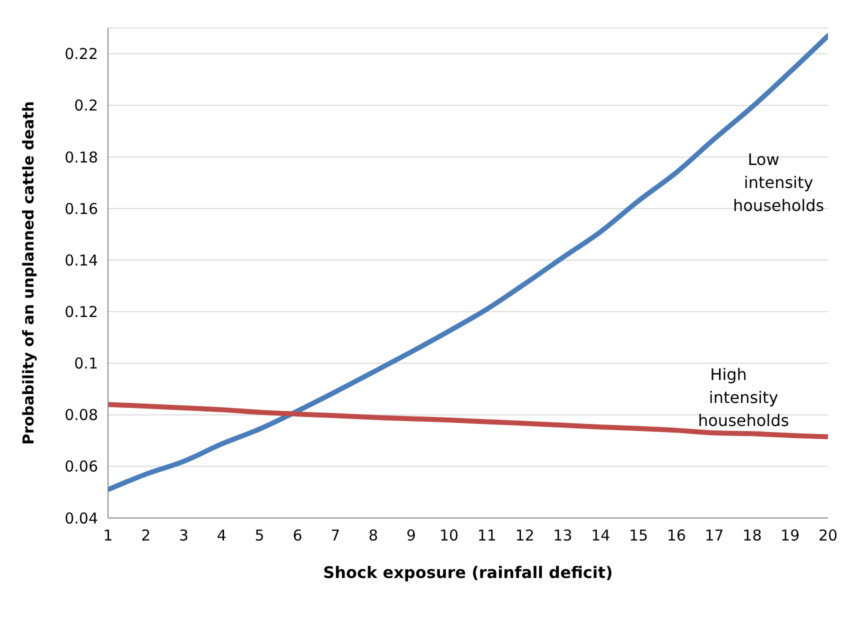 This screenshot has height=619, width=860. What do you see at coordinates (676, 535) in the screenshot?
I see `x-tick-label: 16` at bounding box center [676, 535].